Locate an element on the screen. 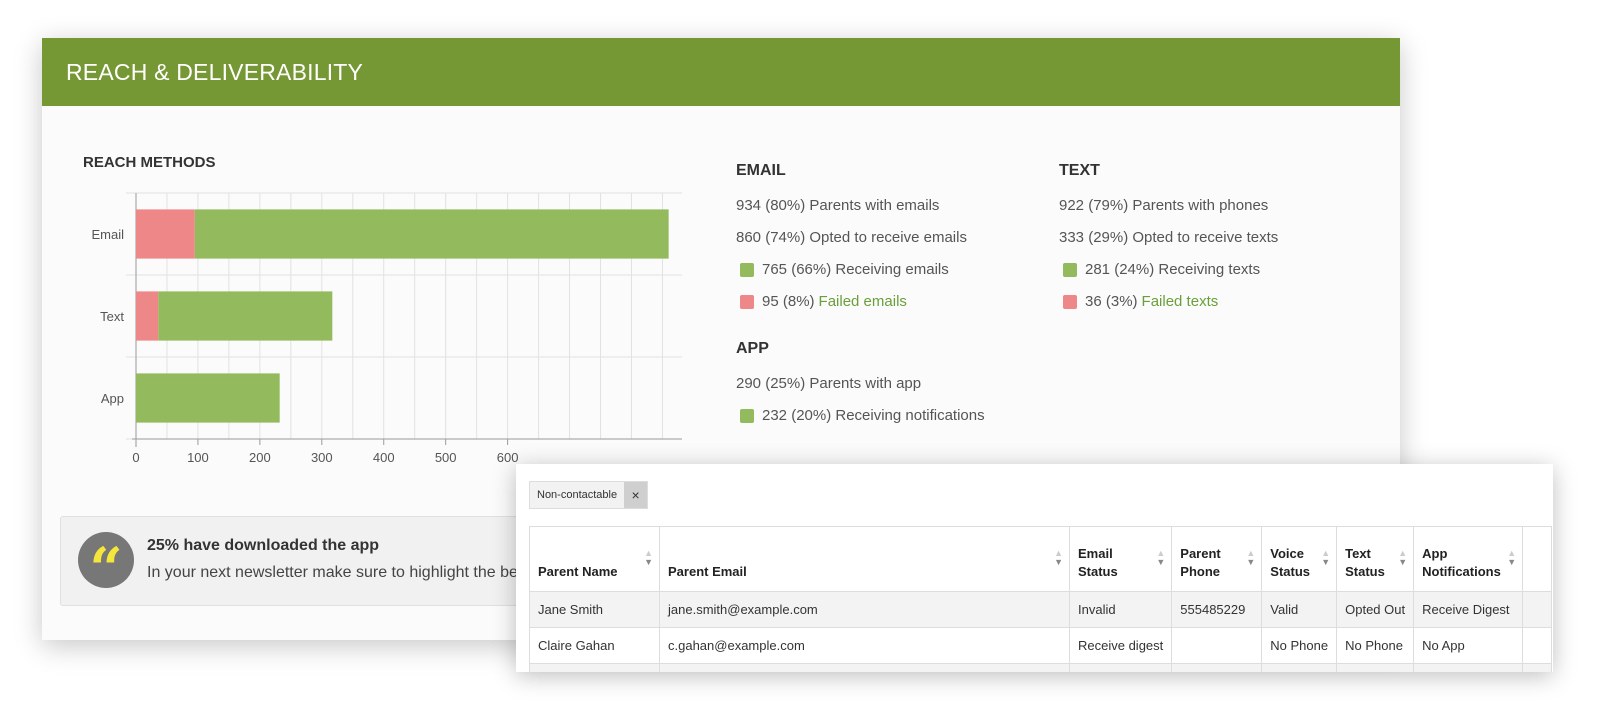 The image size is (1600, 709). table-cell-voice-status: No Phone is located at coordinates (1299, 645).